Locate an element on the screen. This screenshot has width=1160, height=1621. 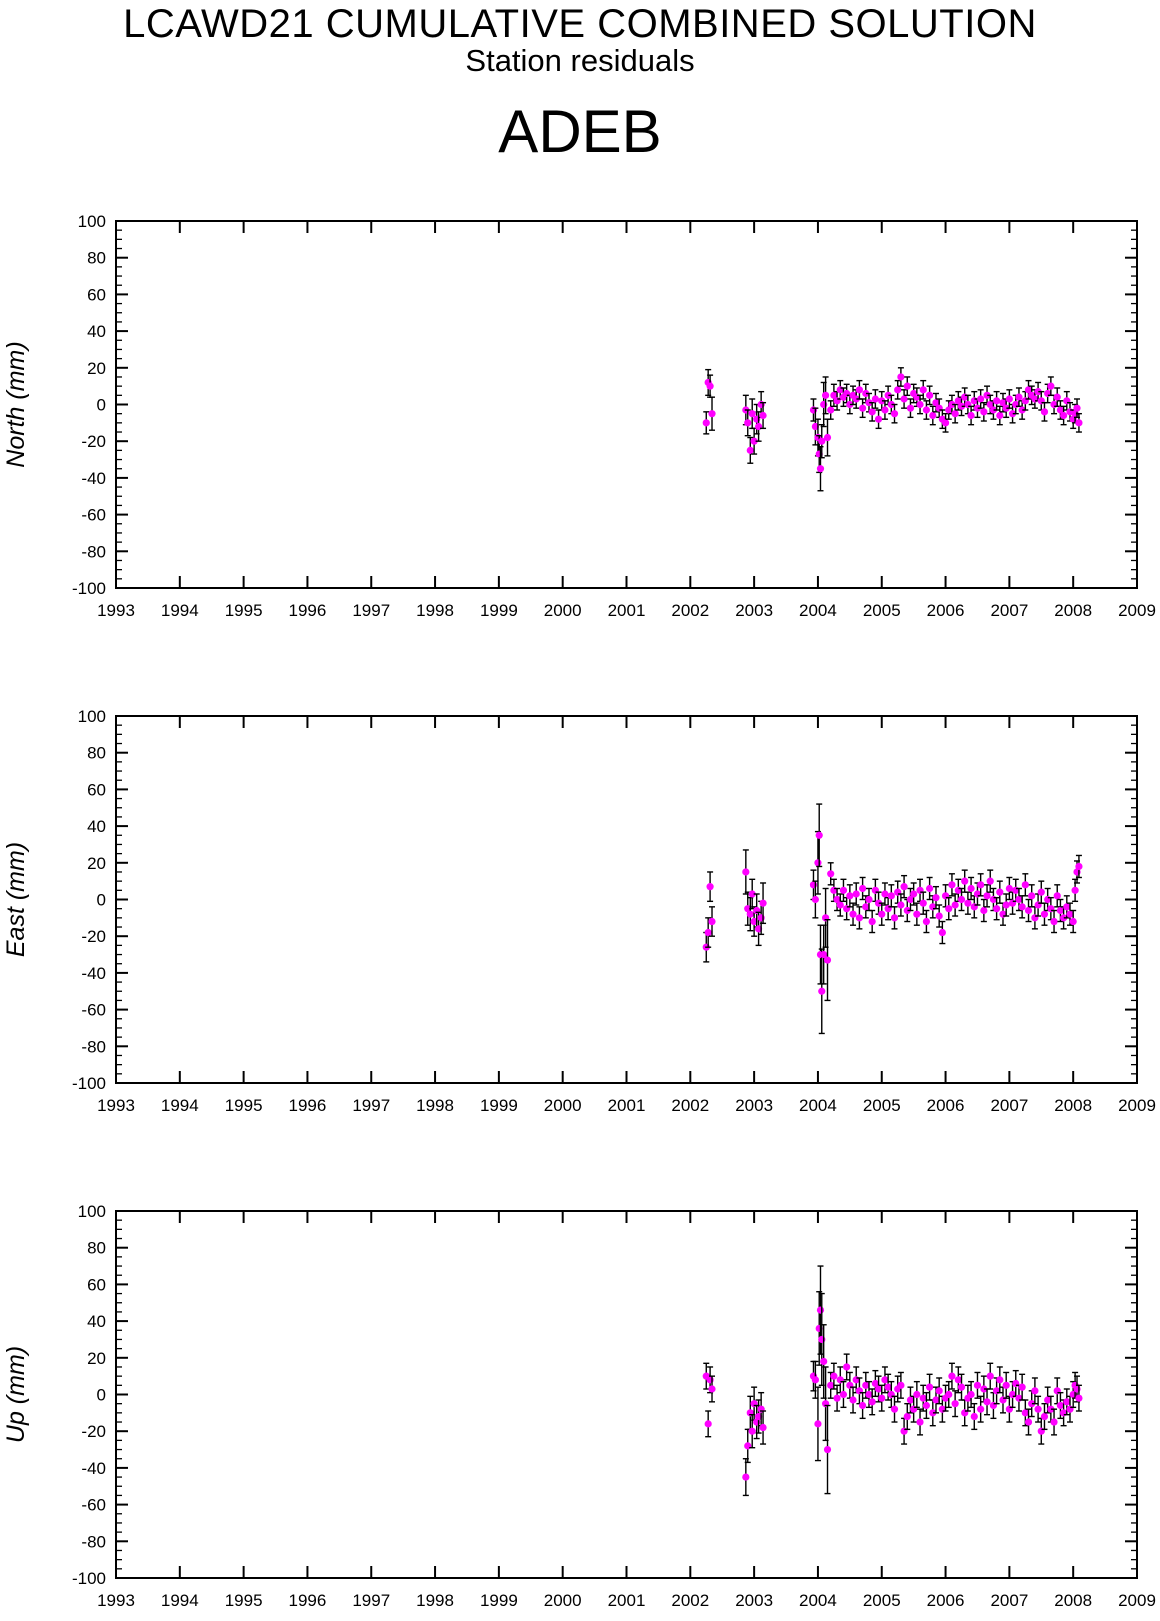
y-tick-label: -40 is located at coordinates (93, 973).